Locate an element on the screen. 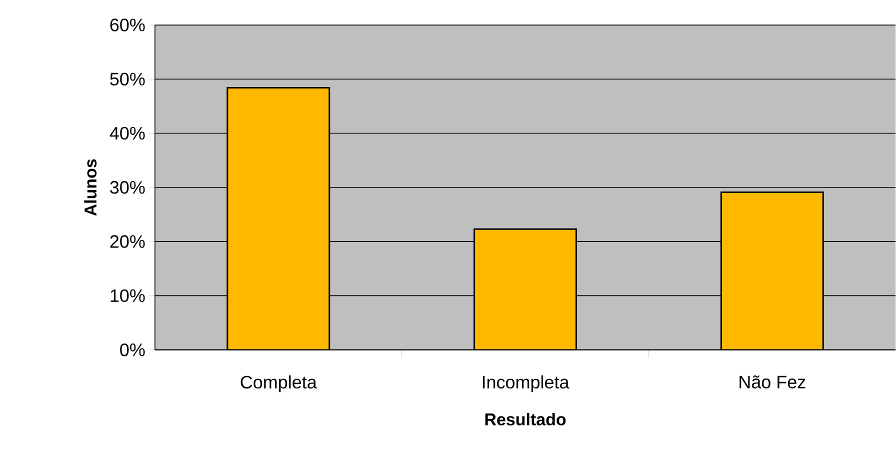 The image size is (896, 459). y-tick-label: 50% is located at coordinates (127, 79).